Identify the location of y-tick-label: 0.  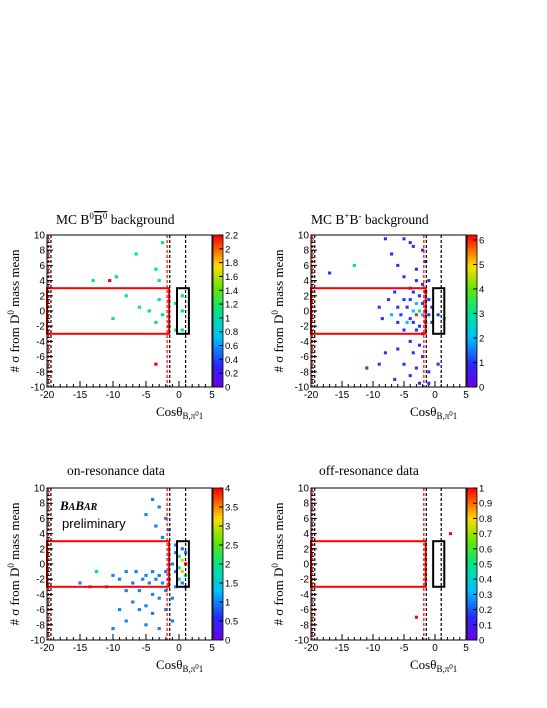
(306, 565).